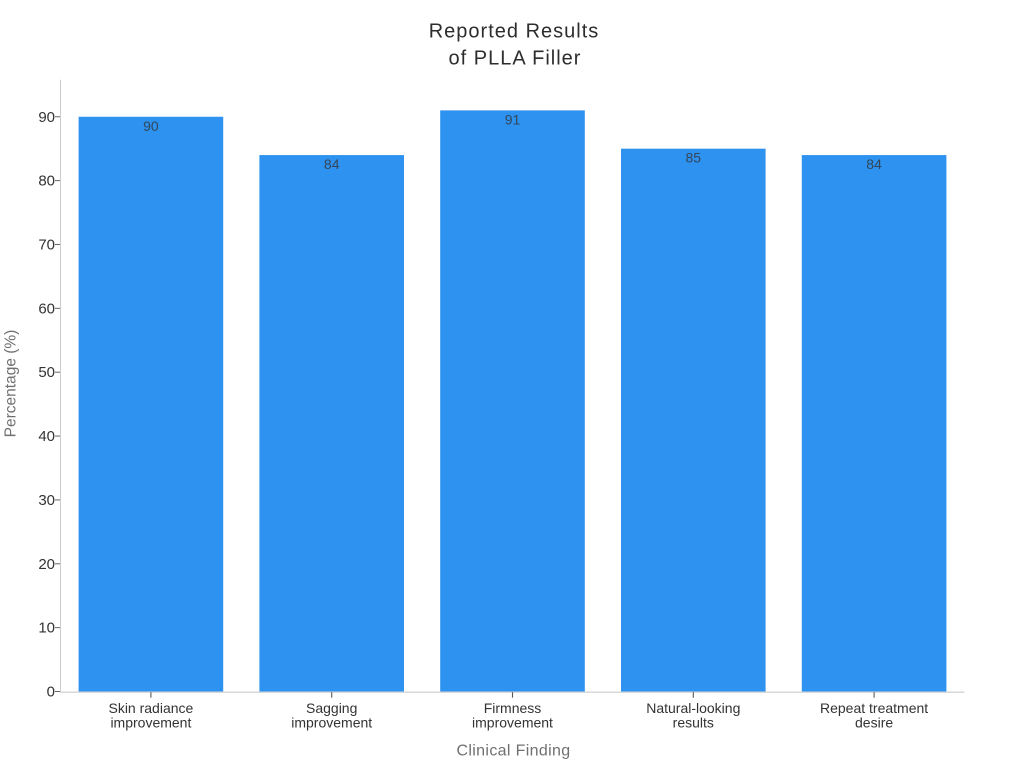 Image resolution: width=1024 pixels, height=768 pixels. What do you see at coordinates (46, 372) in the screenshot?
I see `svg-text: 50` at bounding box center [46, 372].